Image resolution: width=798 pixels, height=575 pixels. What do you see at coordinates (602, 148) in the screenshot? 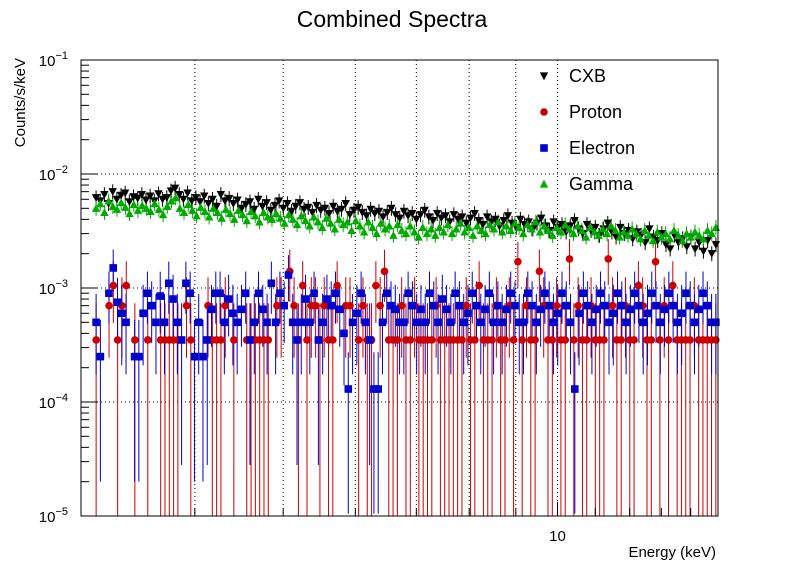
I see `legend-electron-label: Electron` at bounding box center [602, 148].